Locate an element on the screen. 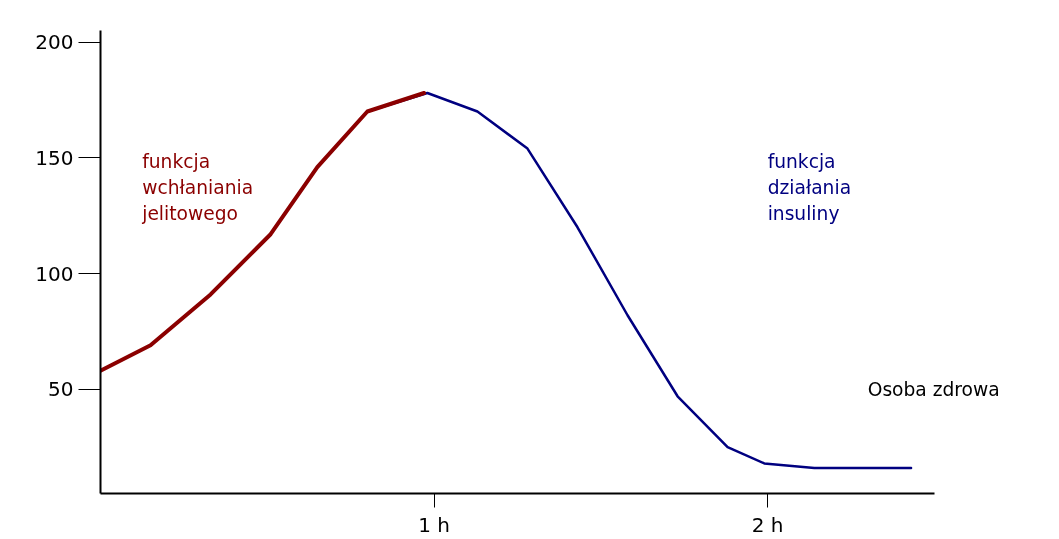 This screenshot has width=1059, height=539. y-tick-label: 150 is located at coordinates (54, 157).